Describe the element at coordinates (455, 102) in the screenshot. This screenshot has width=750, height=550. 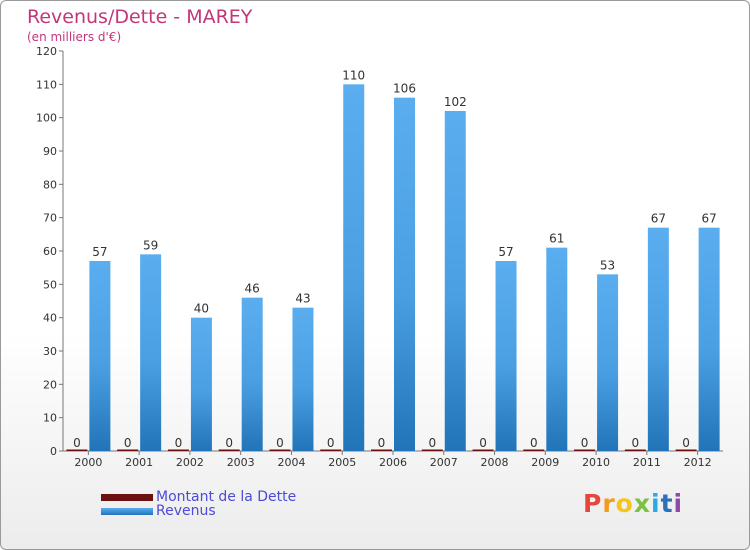
I see `data-label-revenus: 102` at that location.